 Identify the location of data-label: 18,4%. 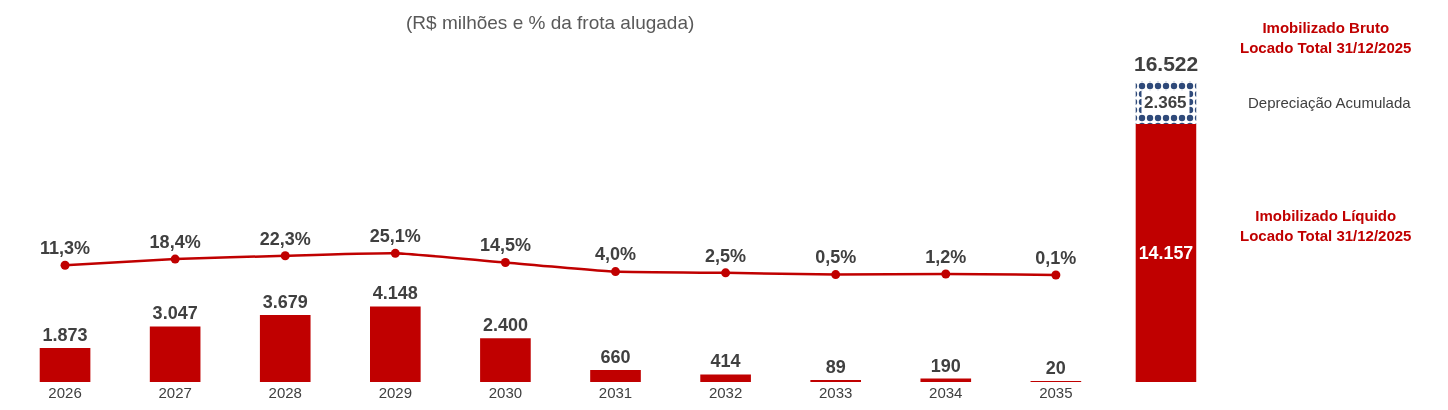
(175, 242).